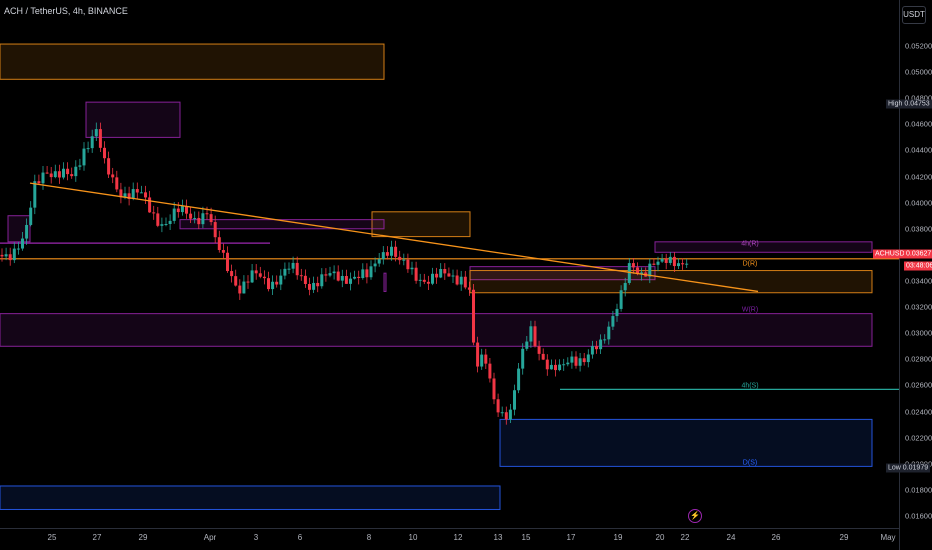 This screenshot has height=550, width=932. I want to click on high-marker: High 0.04753, so click(909, 104).